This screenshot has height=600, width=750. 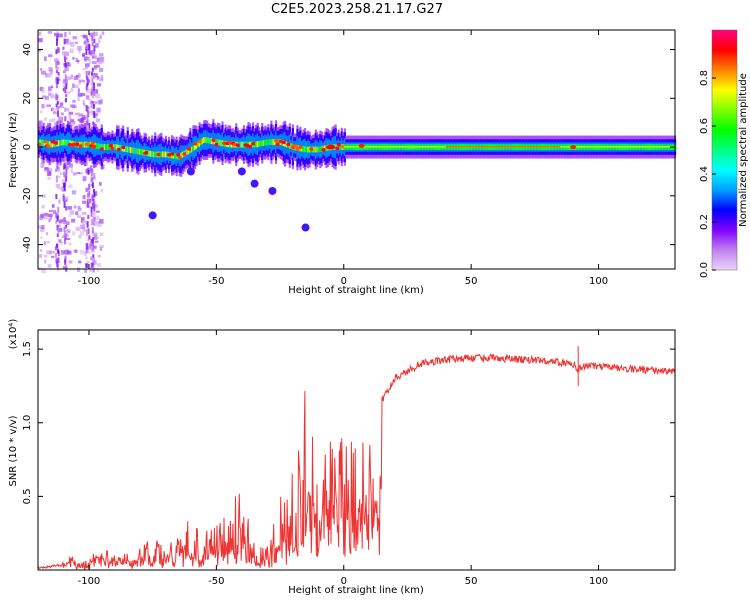 I want to click on y-tick-label: 1.5, so click(x=27, y=349).